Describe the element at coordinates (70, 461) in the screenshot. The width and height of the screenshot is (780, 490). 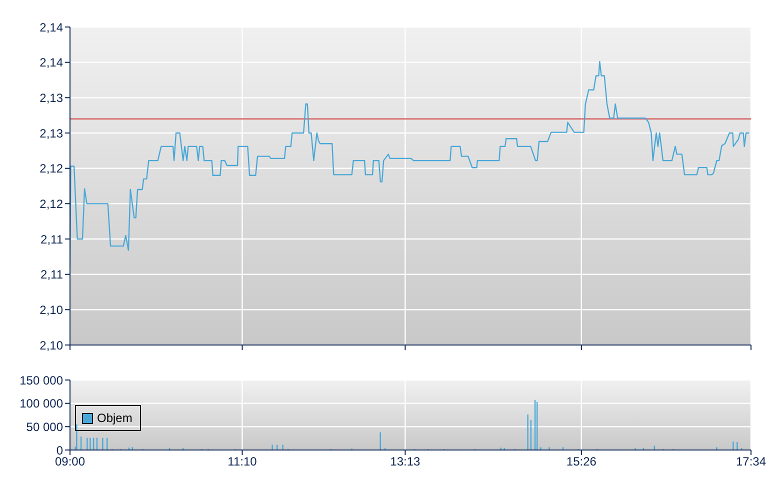
I see `x-tick-label: 09:00` at that location.